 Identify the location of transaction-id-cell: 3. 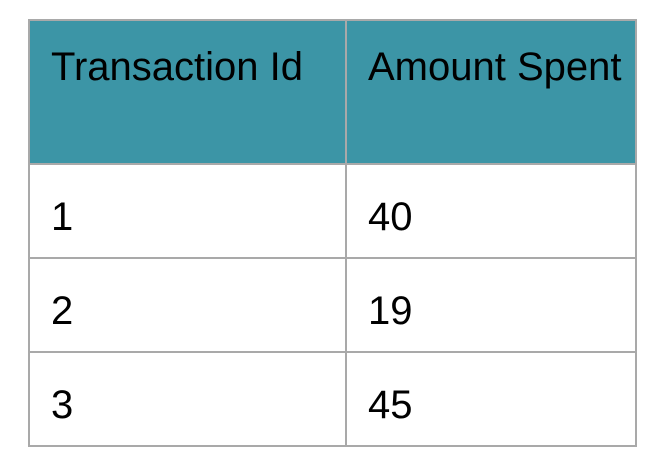
(187, 399).